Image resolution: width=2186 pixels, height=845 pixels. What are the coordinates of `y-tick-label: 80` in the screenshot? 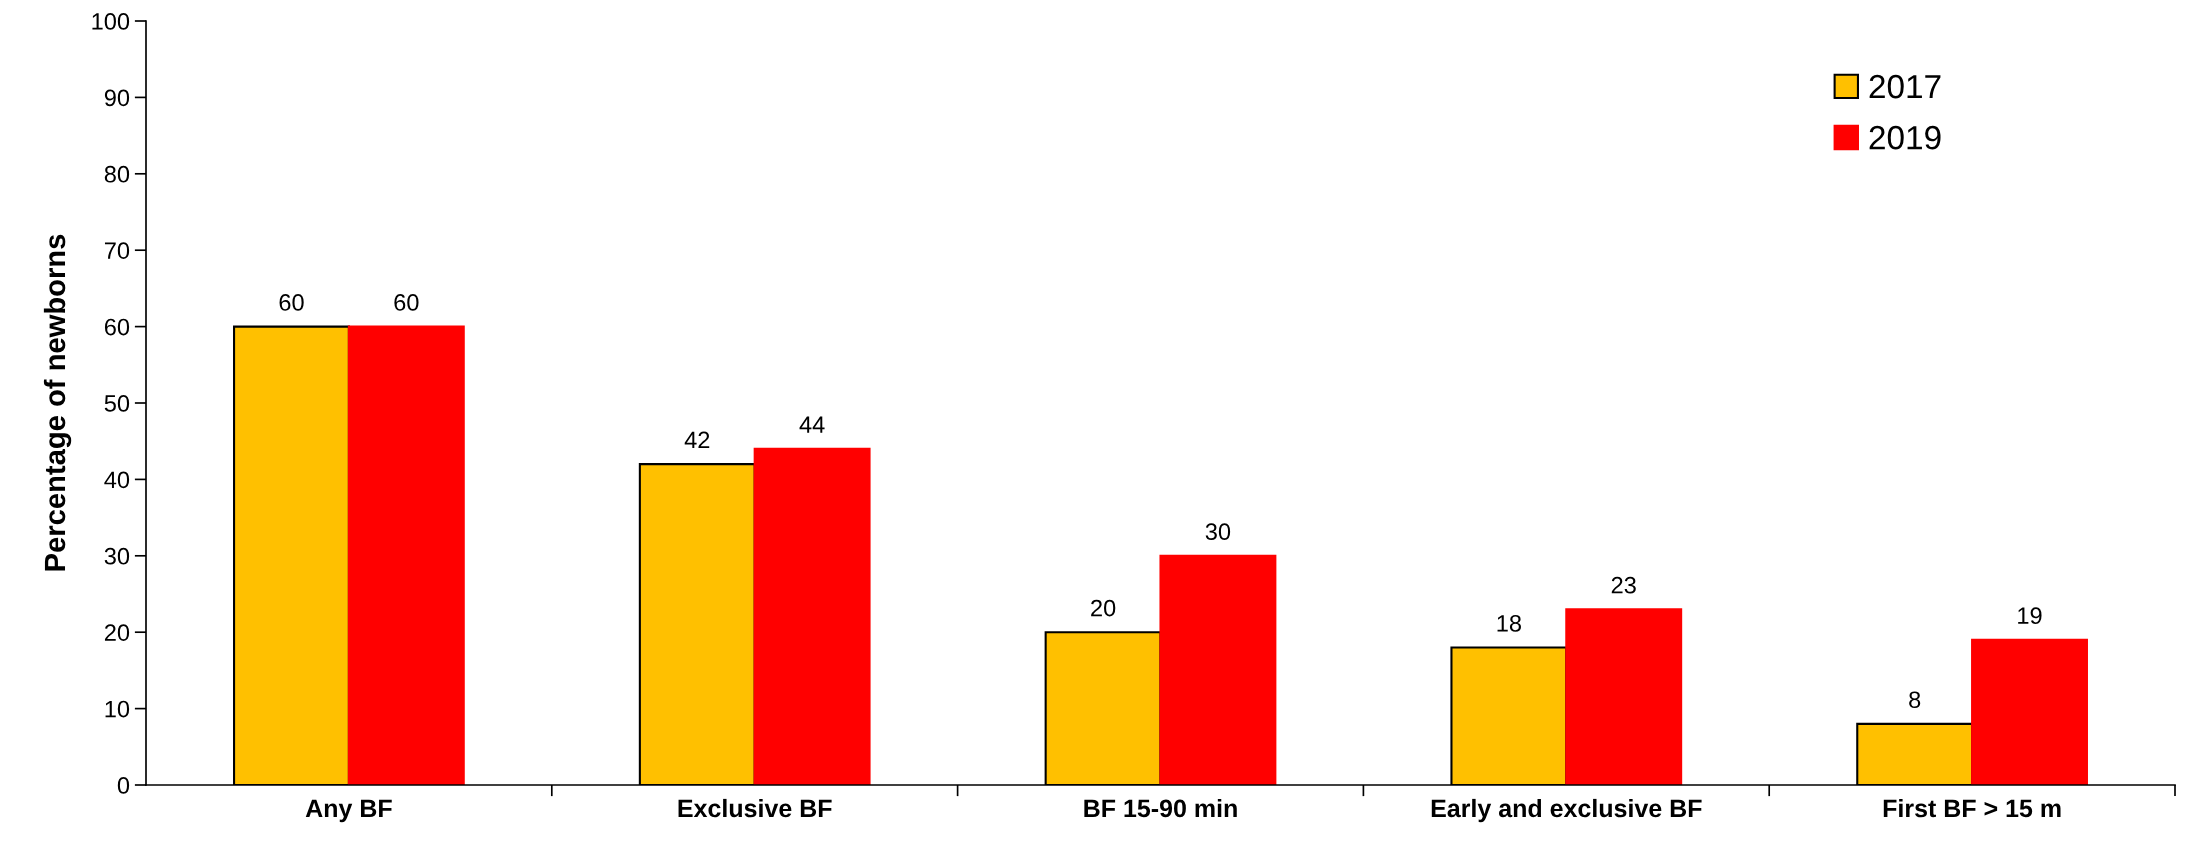 It's located at (117, 174).